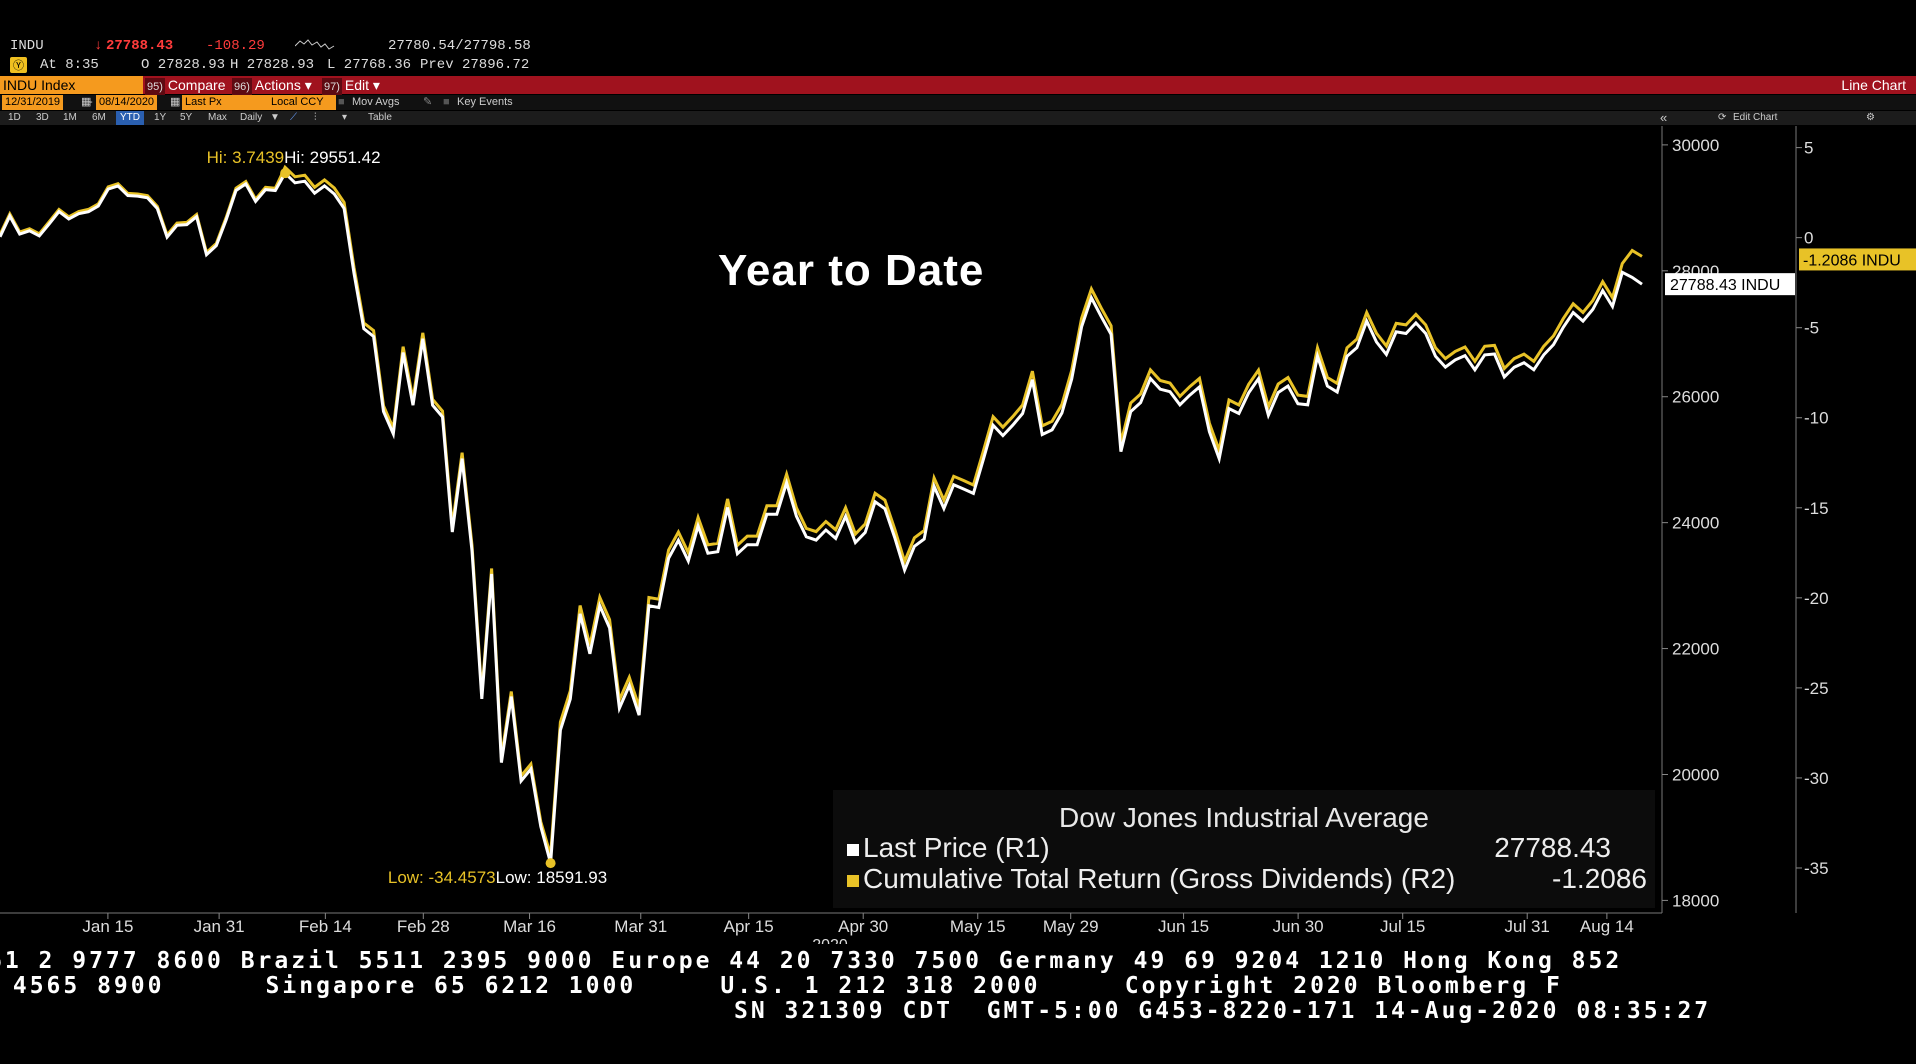 The height and width of the screenshot is (1064, 1916). I want to click on x-axis-year-label: 2020, so click(830, 940).